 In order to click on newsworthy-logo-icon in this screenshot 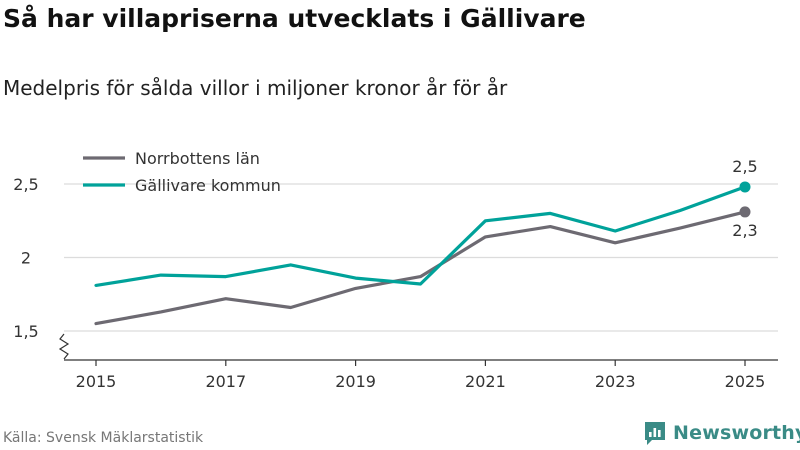, I will do `click(655, 433)`.